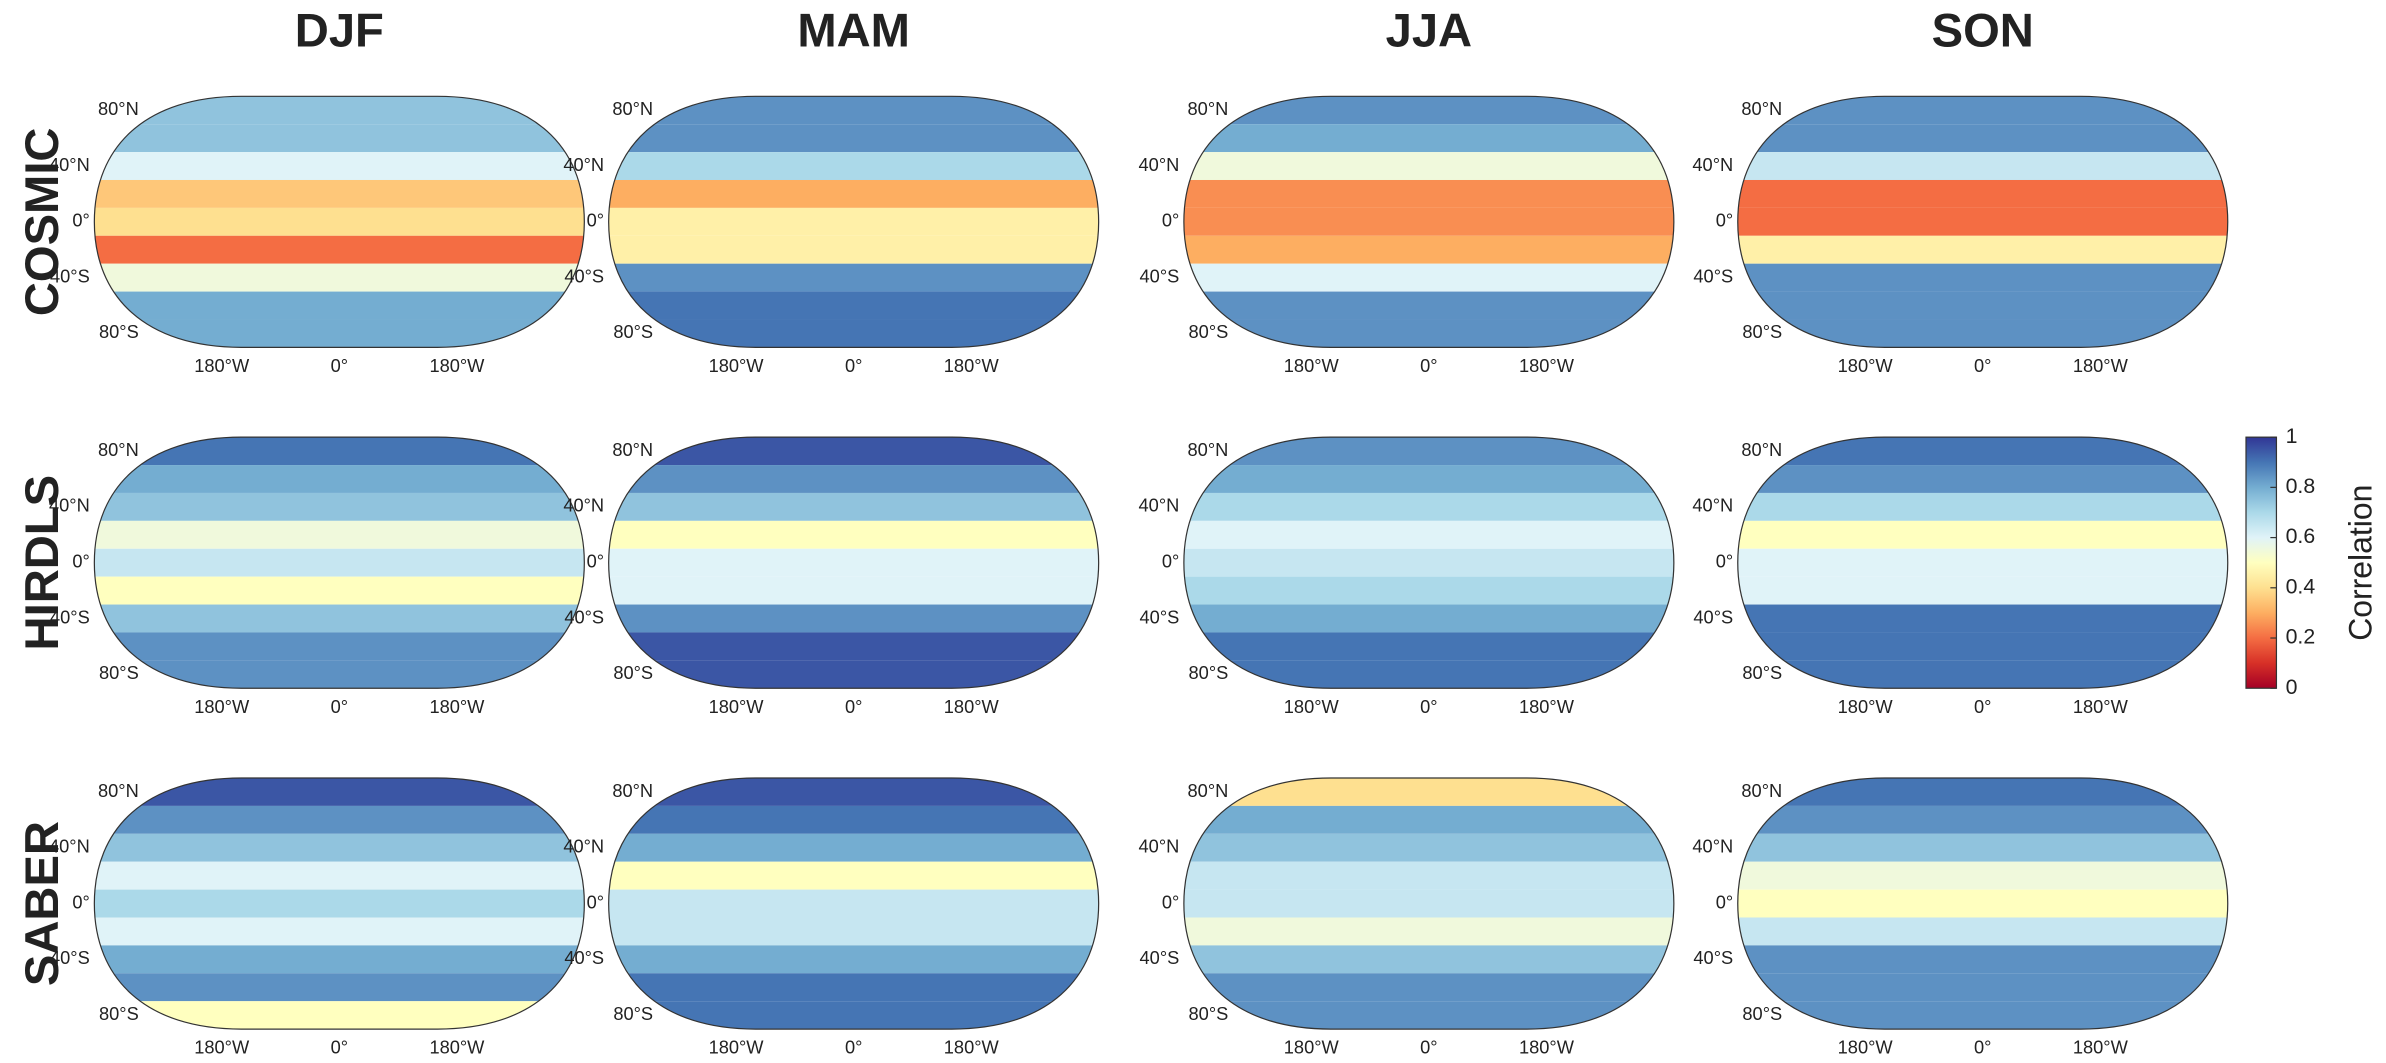 The image size is (2386, 1063). I want to click on colorbar-label: Correlation, so click(2361, 563).